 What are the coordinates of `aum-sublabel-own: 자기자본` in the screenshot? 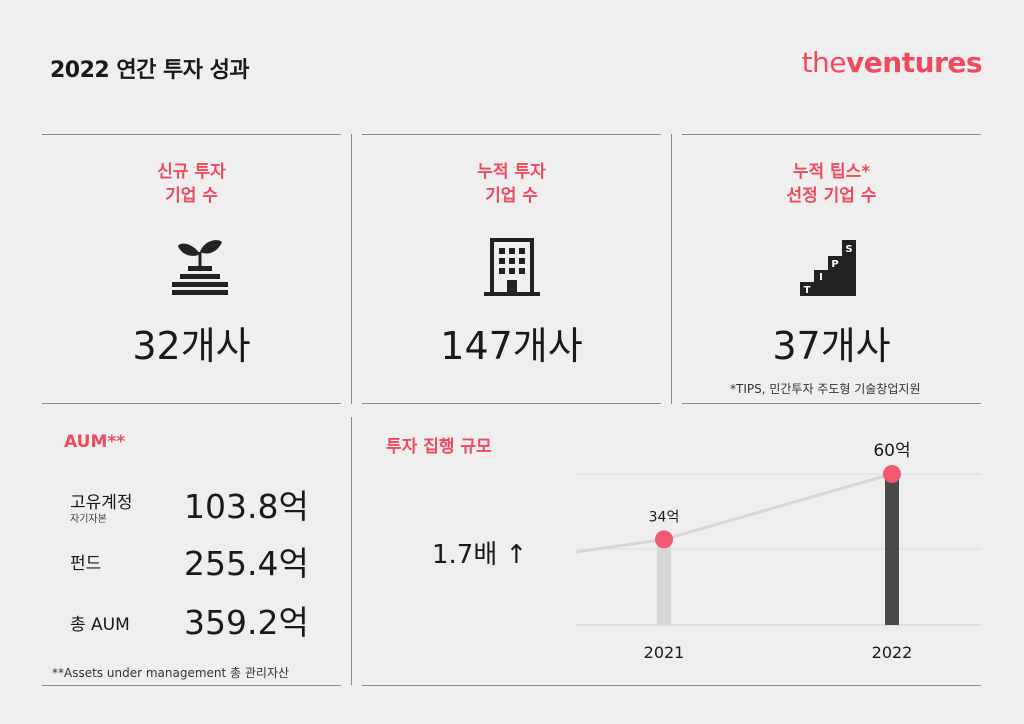 It's located at (88, 519).